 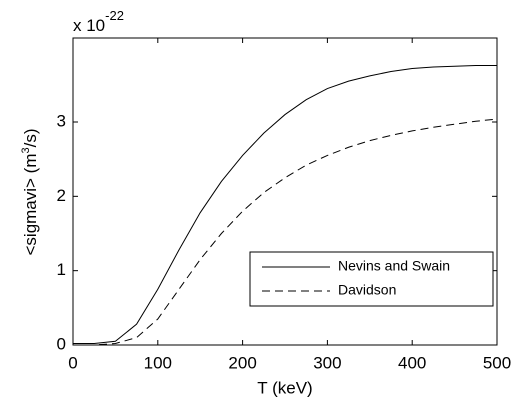 What do you see at coordinates (72, 362) in the screenshot?
I see `x-tick-label: 0` at bounding box center [72, 362].